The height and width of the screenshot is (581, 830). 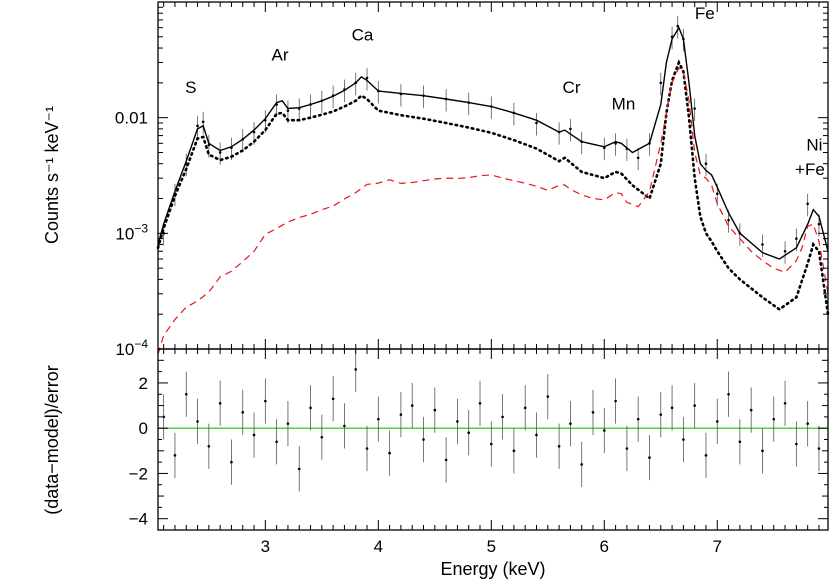 What do you see at coordinates (138, 519) in the screenshot?
I see `residual-y-tick-label: −4` at bounding box center [138, 519].